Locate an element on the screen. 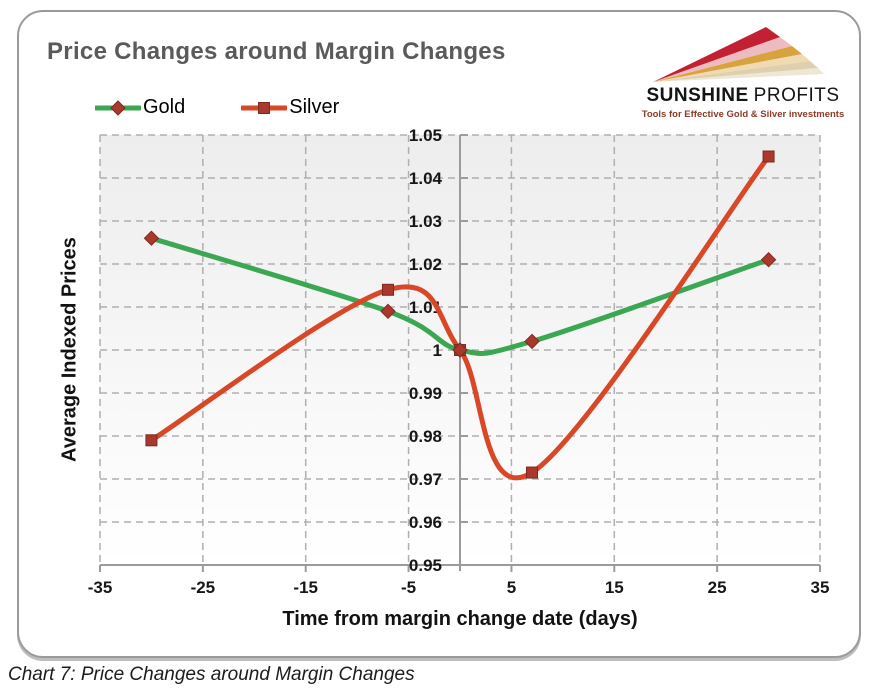 The width and height of the screenshot is (875, 700). svg-text: 0.97 is located at coordinates (425, 479).